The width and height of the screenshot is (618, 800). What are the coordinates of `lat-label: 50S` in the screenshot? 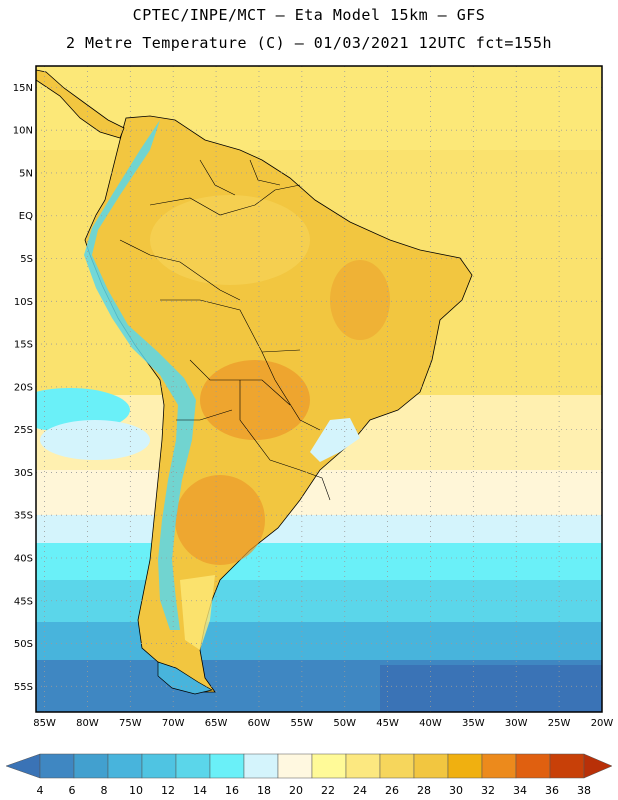 It's located at (23, 644).